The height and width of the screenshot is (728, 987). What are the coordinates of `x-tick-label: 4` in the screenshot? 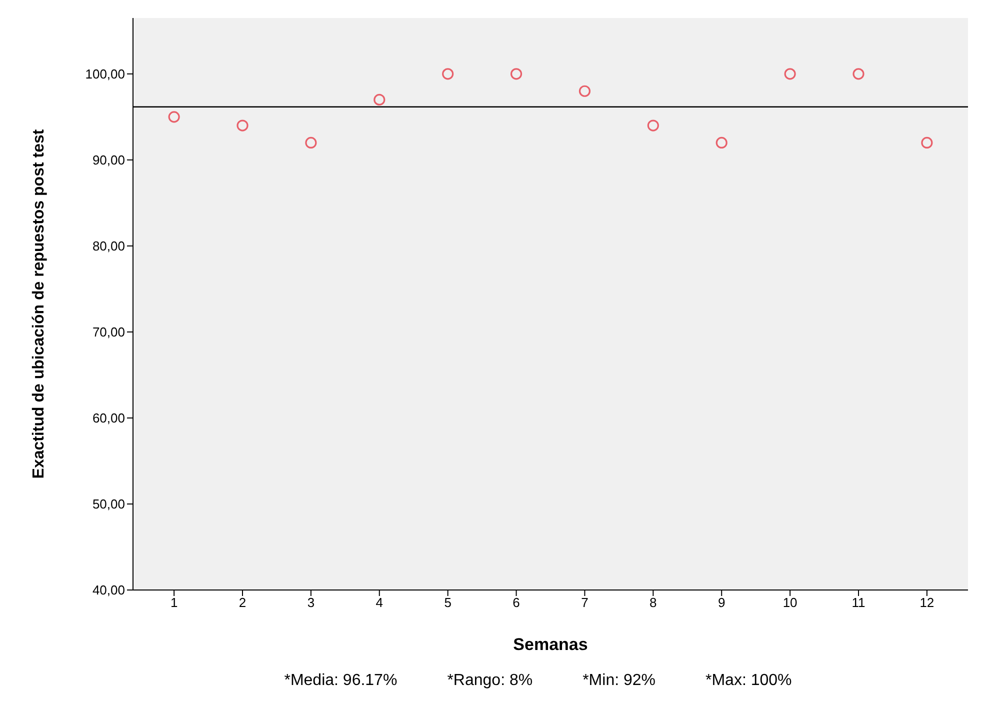 It's located at (380, 602).